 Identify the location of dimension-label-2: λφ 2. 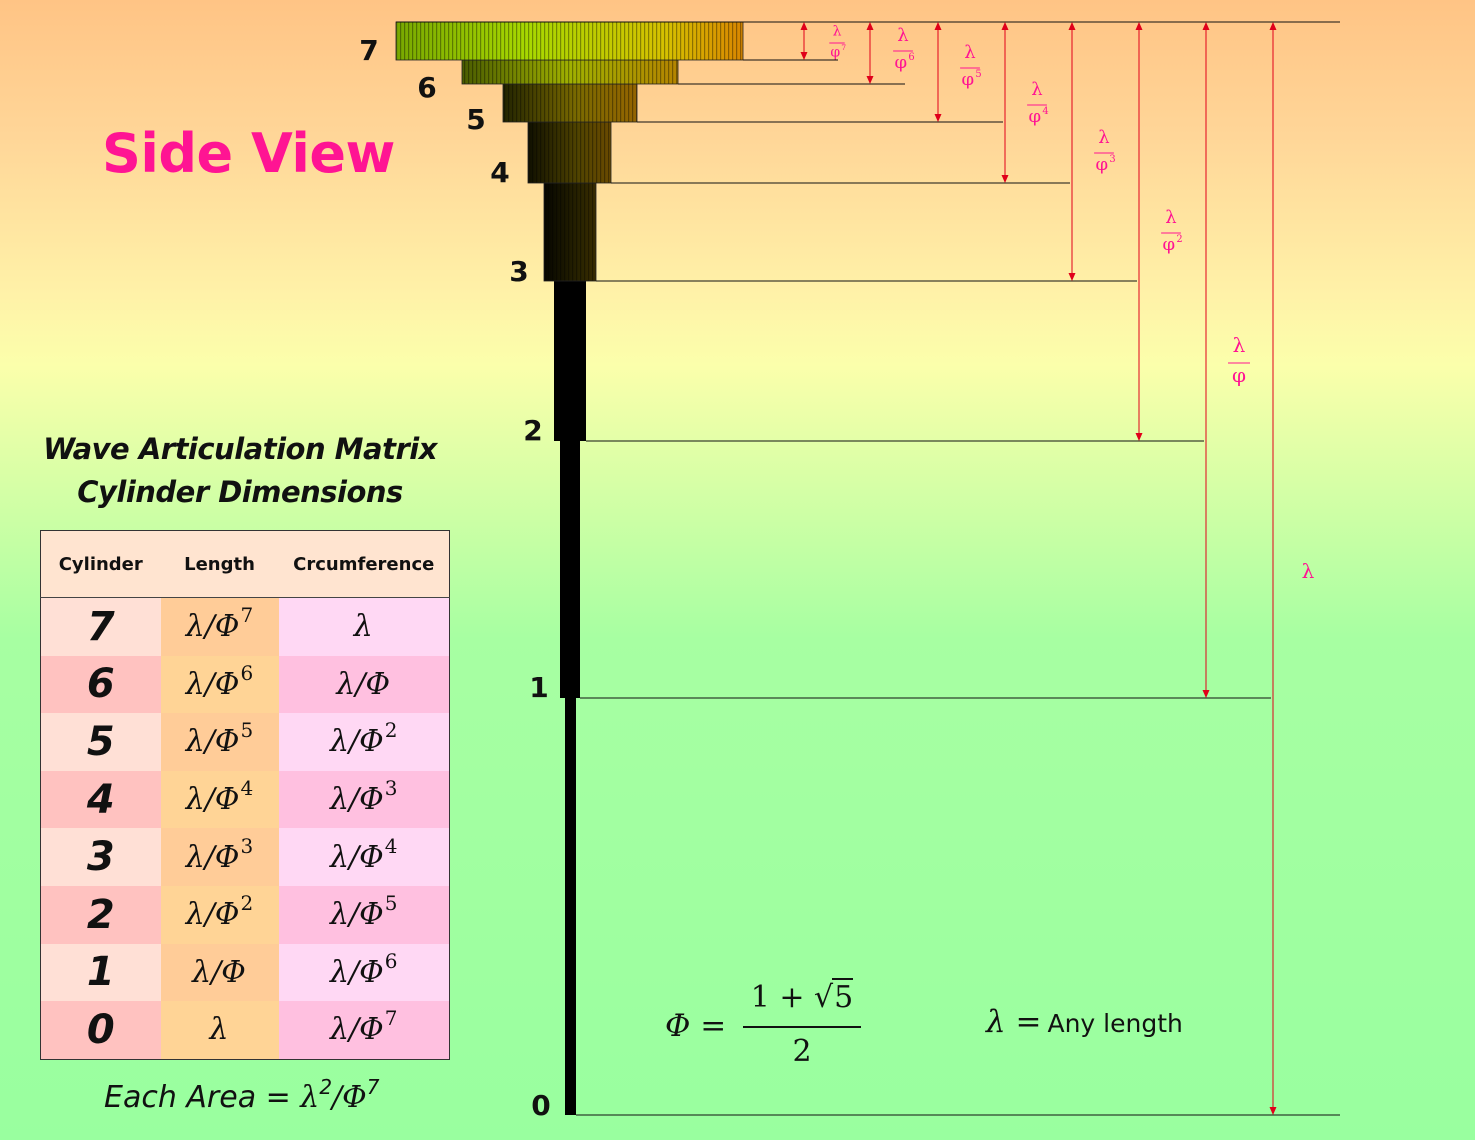
(1172, 231).